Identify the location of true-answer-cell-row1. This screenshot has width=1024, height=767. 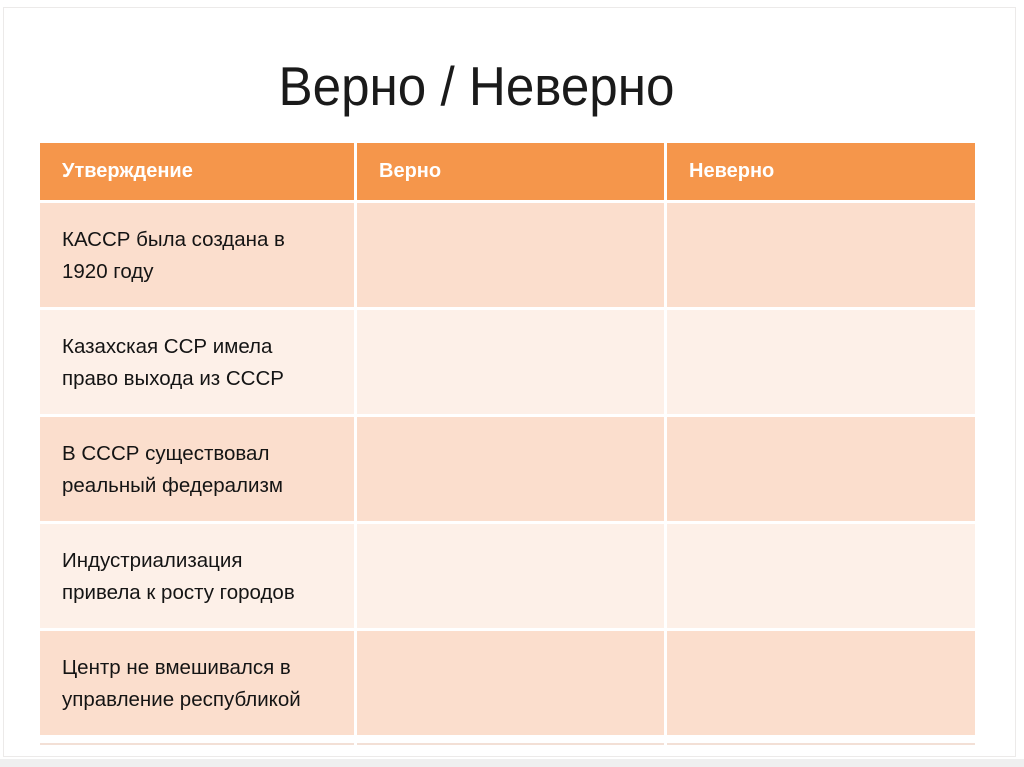
(510, 255).